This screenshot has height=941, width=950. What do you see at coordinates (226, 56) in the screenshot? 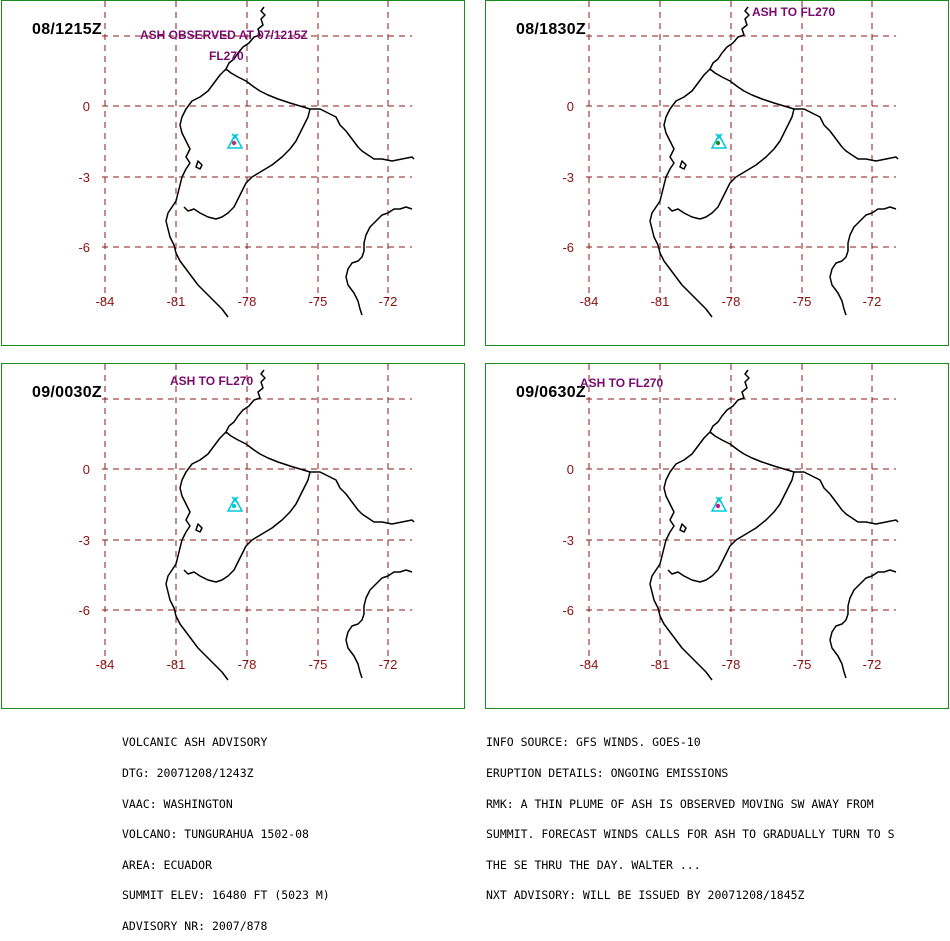
I see `flight-level-label: FL270` at bounding box center [226, 56].